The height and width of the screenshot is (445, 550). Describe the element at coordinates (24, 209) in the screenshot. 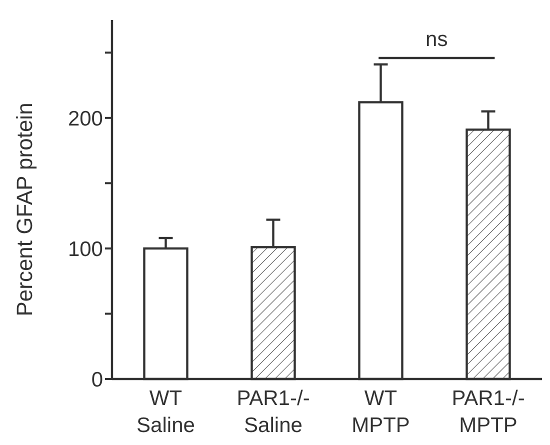

I see `y-axis-title: Percent GFAP protein` at that location.